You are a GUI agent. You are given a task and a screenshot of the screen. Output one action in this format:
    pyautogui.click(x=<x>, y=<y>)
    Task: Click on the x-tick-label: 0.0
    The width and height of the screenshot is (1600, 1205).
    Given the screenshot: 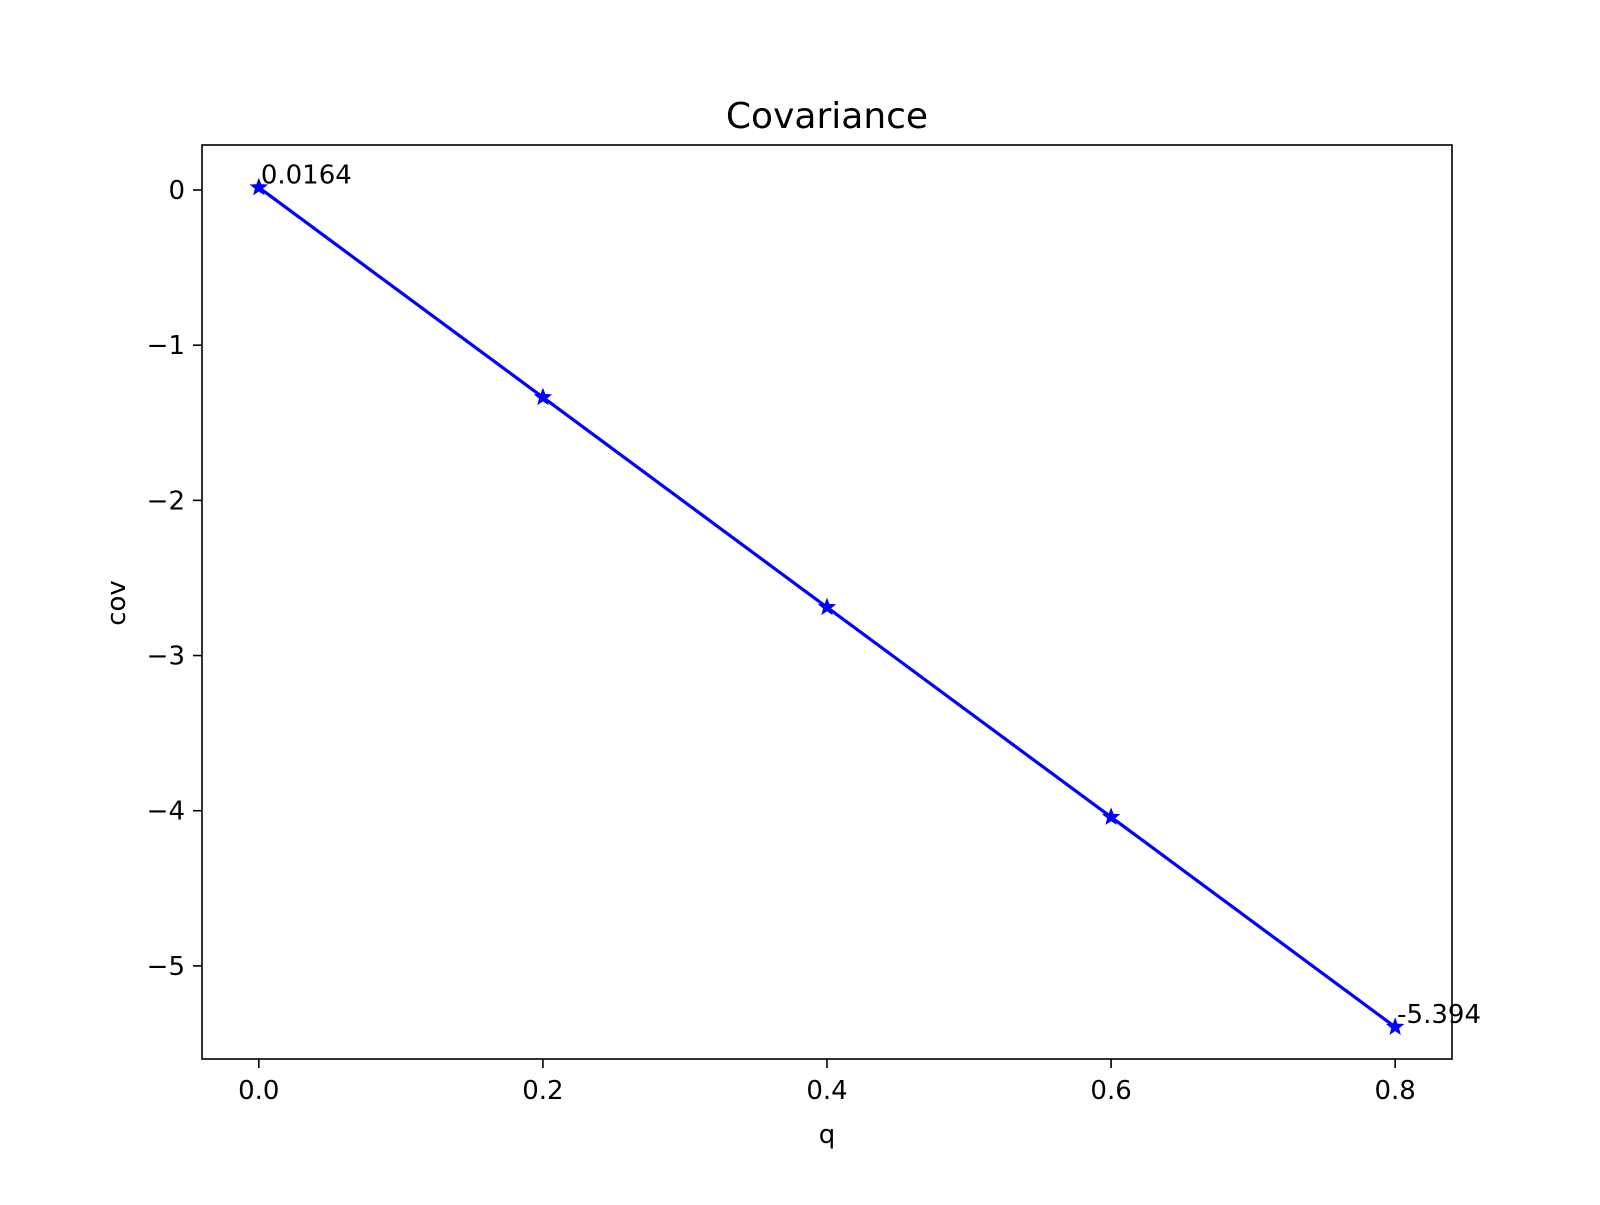 What is the action you would take?
    pyautogui.click(x=258, y=1091)
    